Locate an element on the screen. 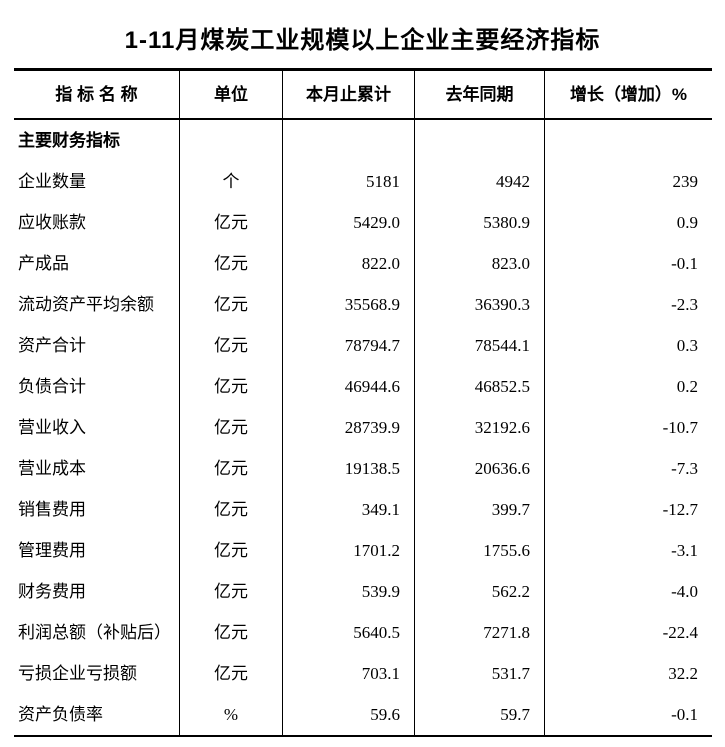 The image size is (725, 747). last-year-value-cell: 46852.5 is located at coordinates (480, 386).